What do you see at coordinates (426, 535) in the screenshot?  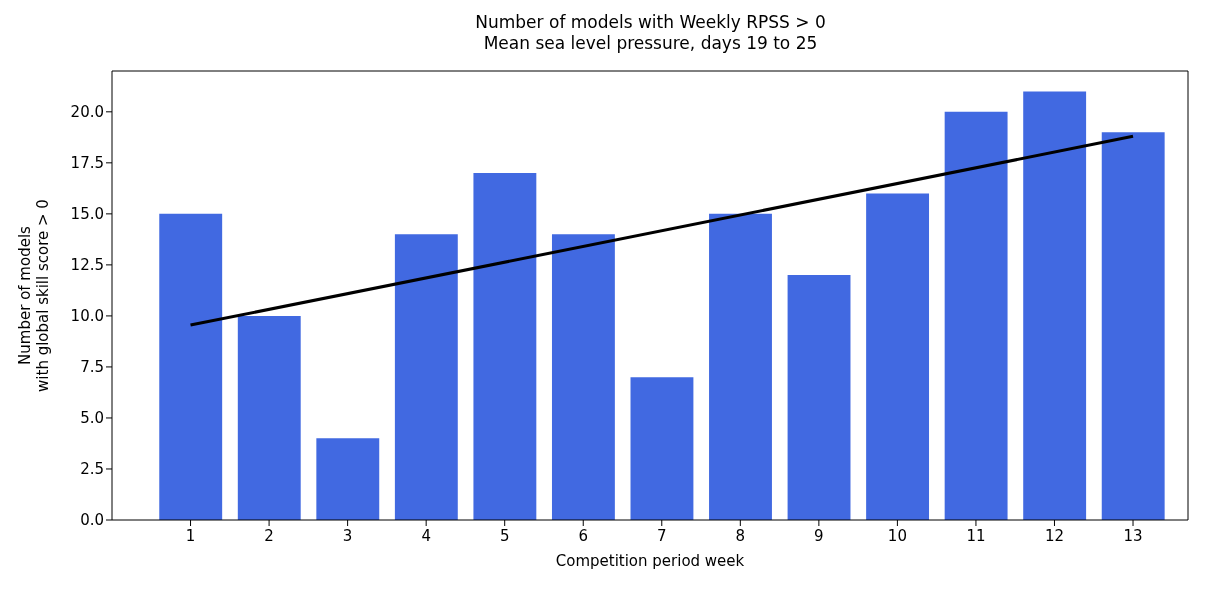 I see `x-tick-label: 4` at bounding box center [426, 535].